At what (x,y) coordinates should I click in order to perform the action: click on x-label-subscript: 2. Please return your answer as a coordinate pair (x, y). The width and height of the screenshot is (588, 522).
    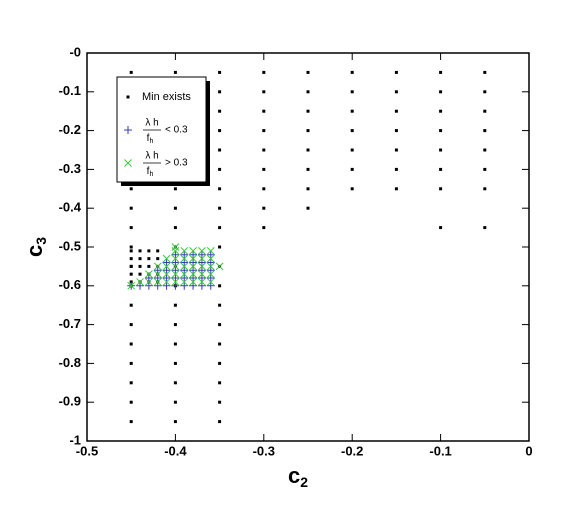
    Looking at the image, I should click on (304, 482).